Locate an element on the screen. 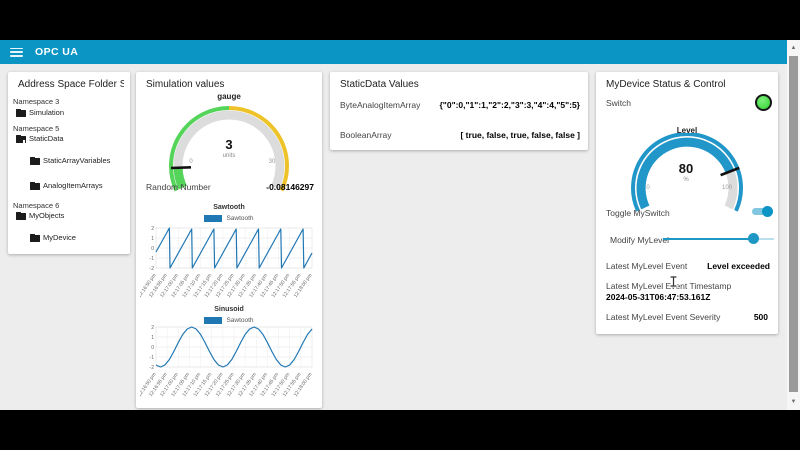 Image resolution: width=800 pixels, height=450 pixels. tree-item-staticarrayvariables: StaticArrayVariables is located at coordinates (70, 160).